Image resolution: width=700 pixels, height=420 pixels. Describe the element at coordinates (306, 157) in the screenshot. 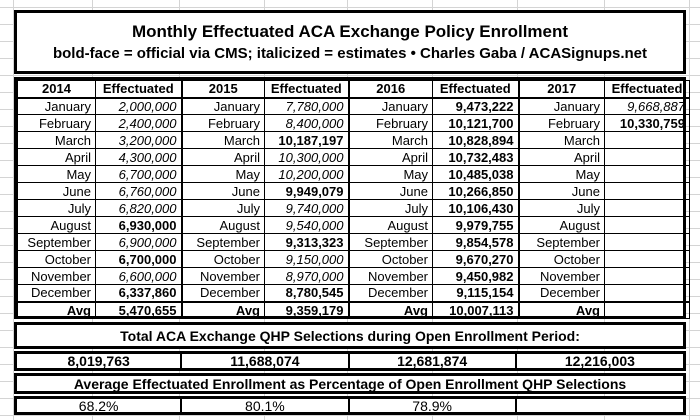

I see `value-cell: 10,300,000` at that location.